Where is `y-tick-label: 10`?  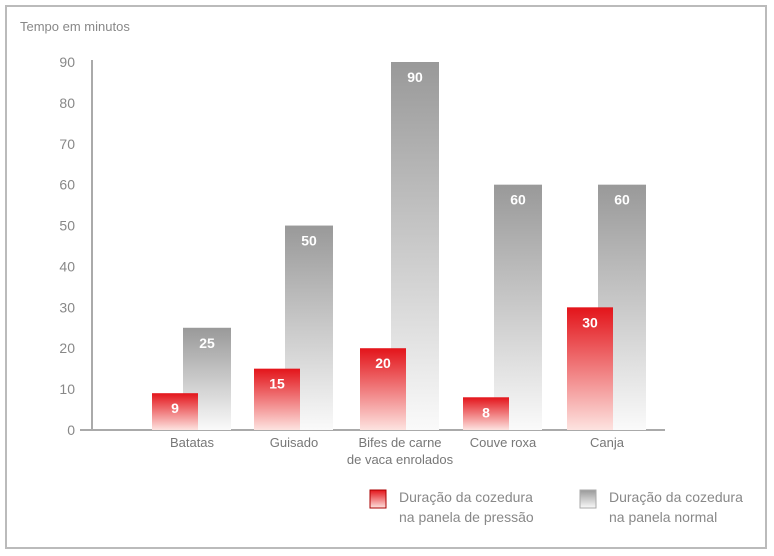
y-tick-label: 10 is located at coordinates (67, 389).